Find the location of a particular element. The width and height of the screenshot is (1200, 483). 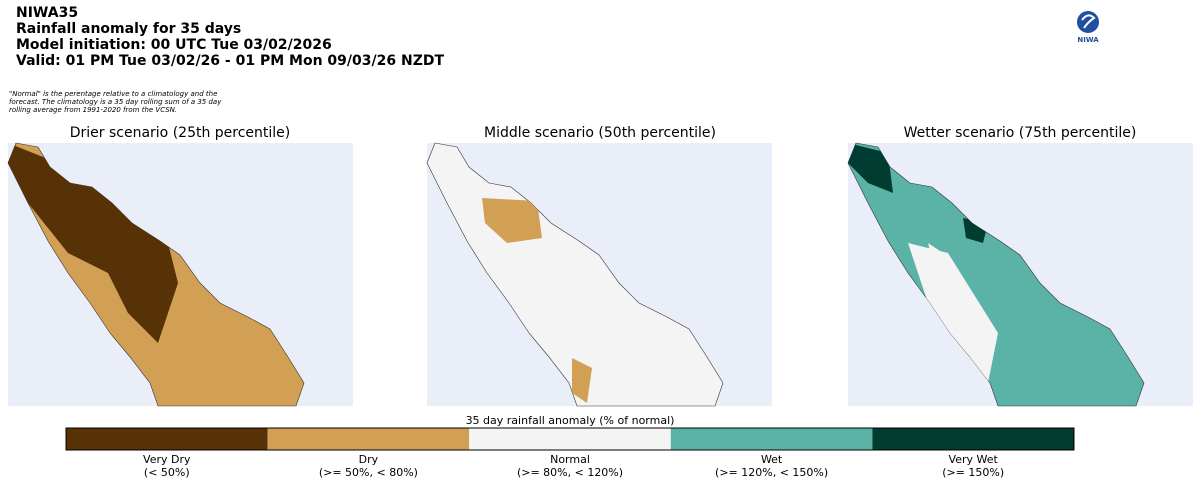

colorbar-frame is located at coordinates (570, 439).